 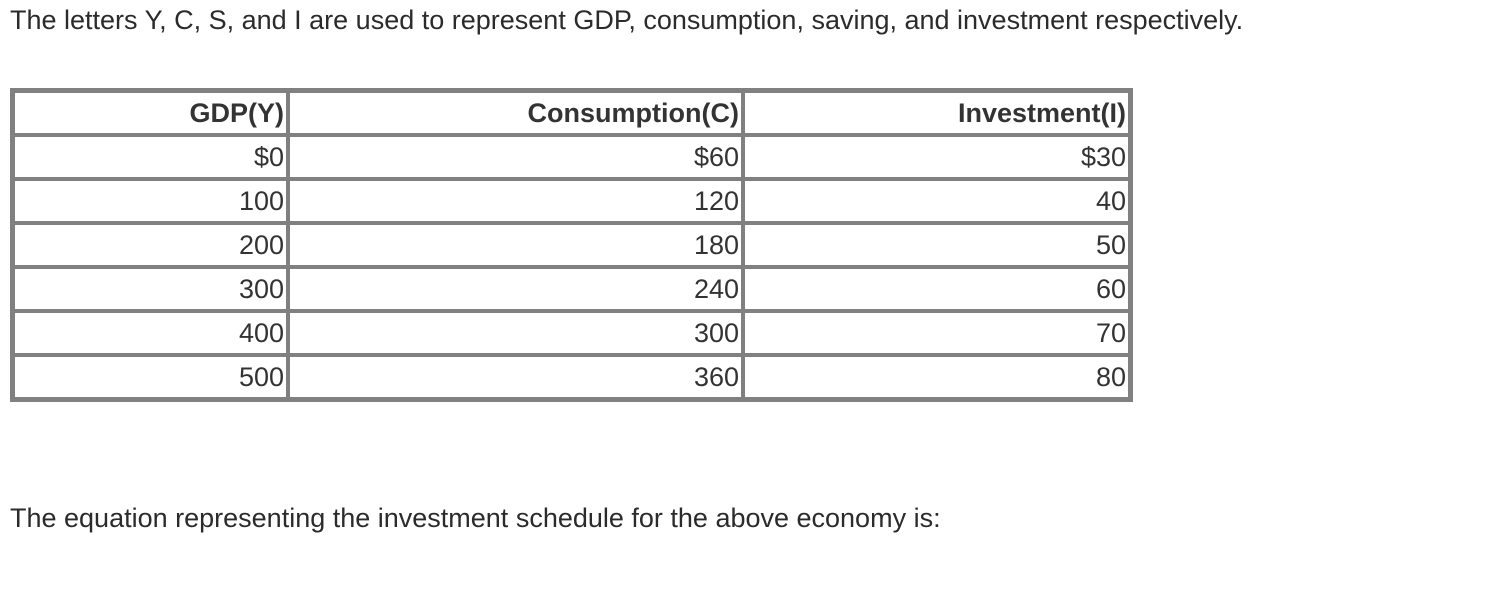 I want to click on header-investment: Investment(I), so click(x=936, y=113).